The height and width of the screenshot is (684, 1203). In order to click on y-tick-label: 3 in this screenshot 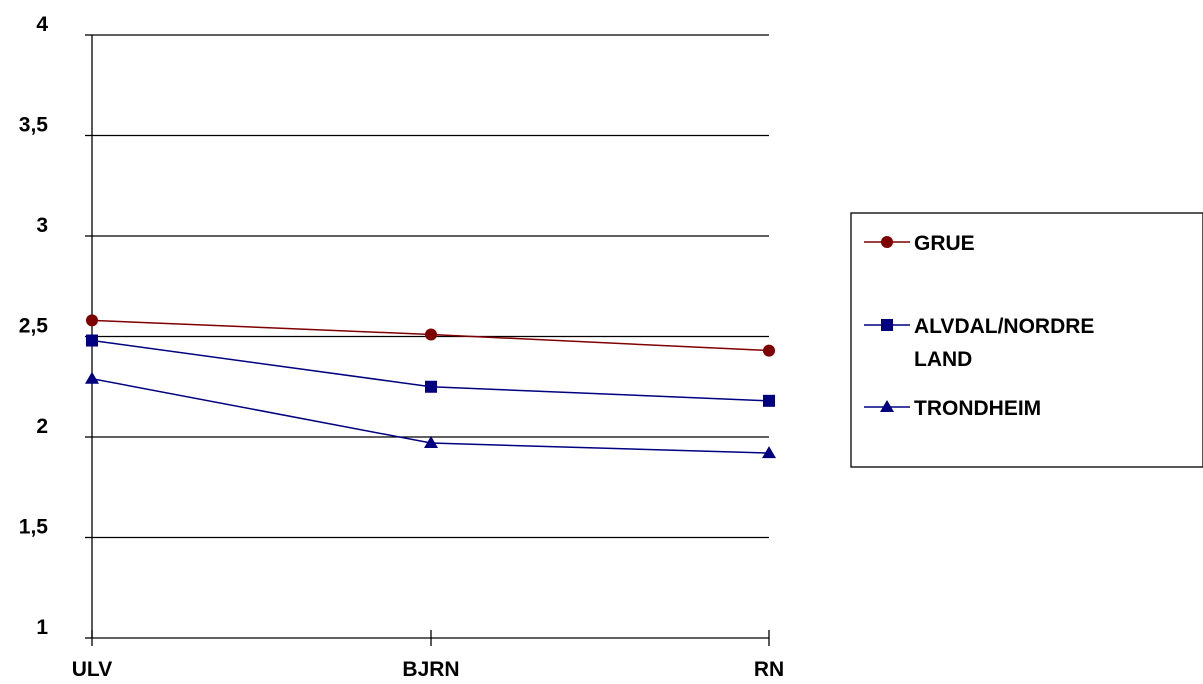, I will do `click(42, 225)`.